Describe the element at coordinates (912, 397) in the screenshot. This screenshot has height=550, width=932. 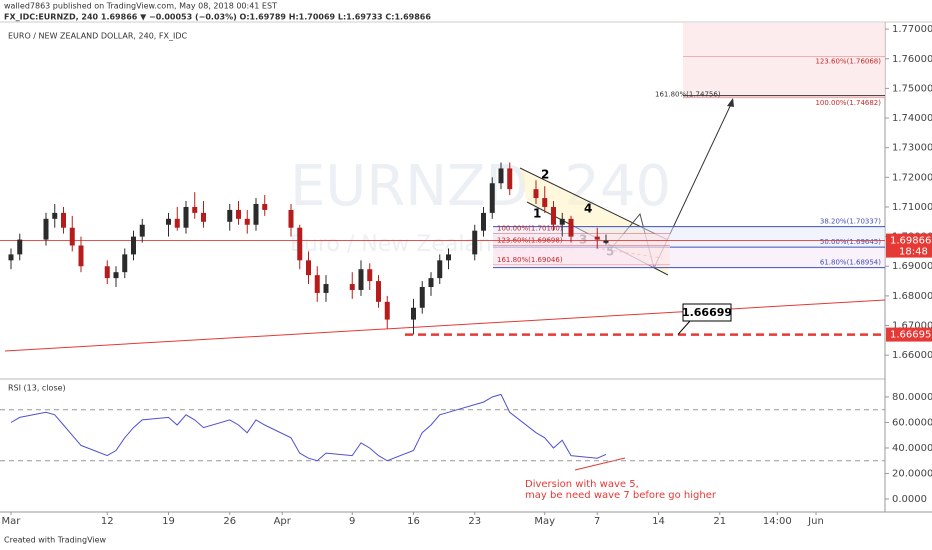
I see `y-tick-label: 80.0000` at that location.